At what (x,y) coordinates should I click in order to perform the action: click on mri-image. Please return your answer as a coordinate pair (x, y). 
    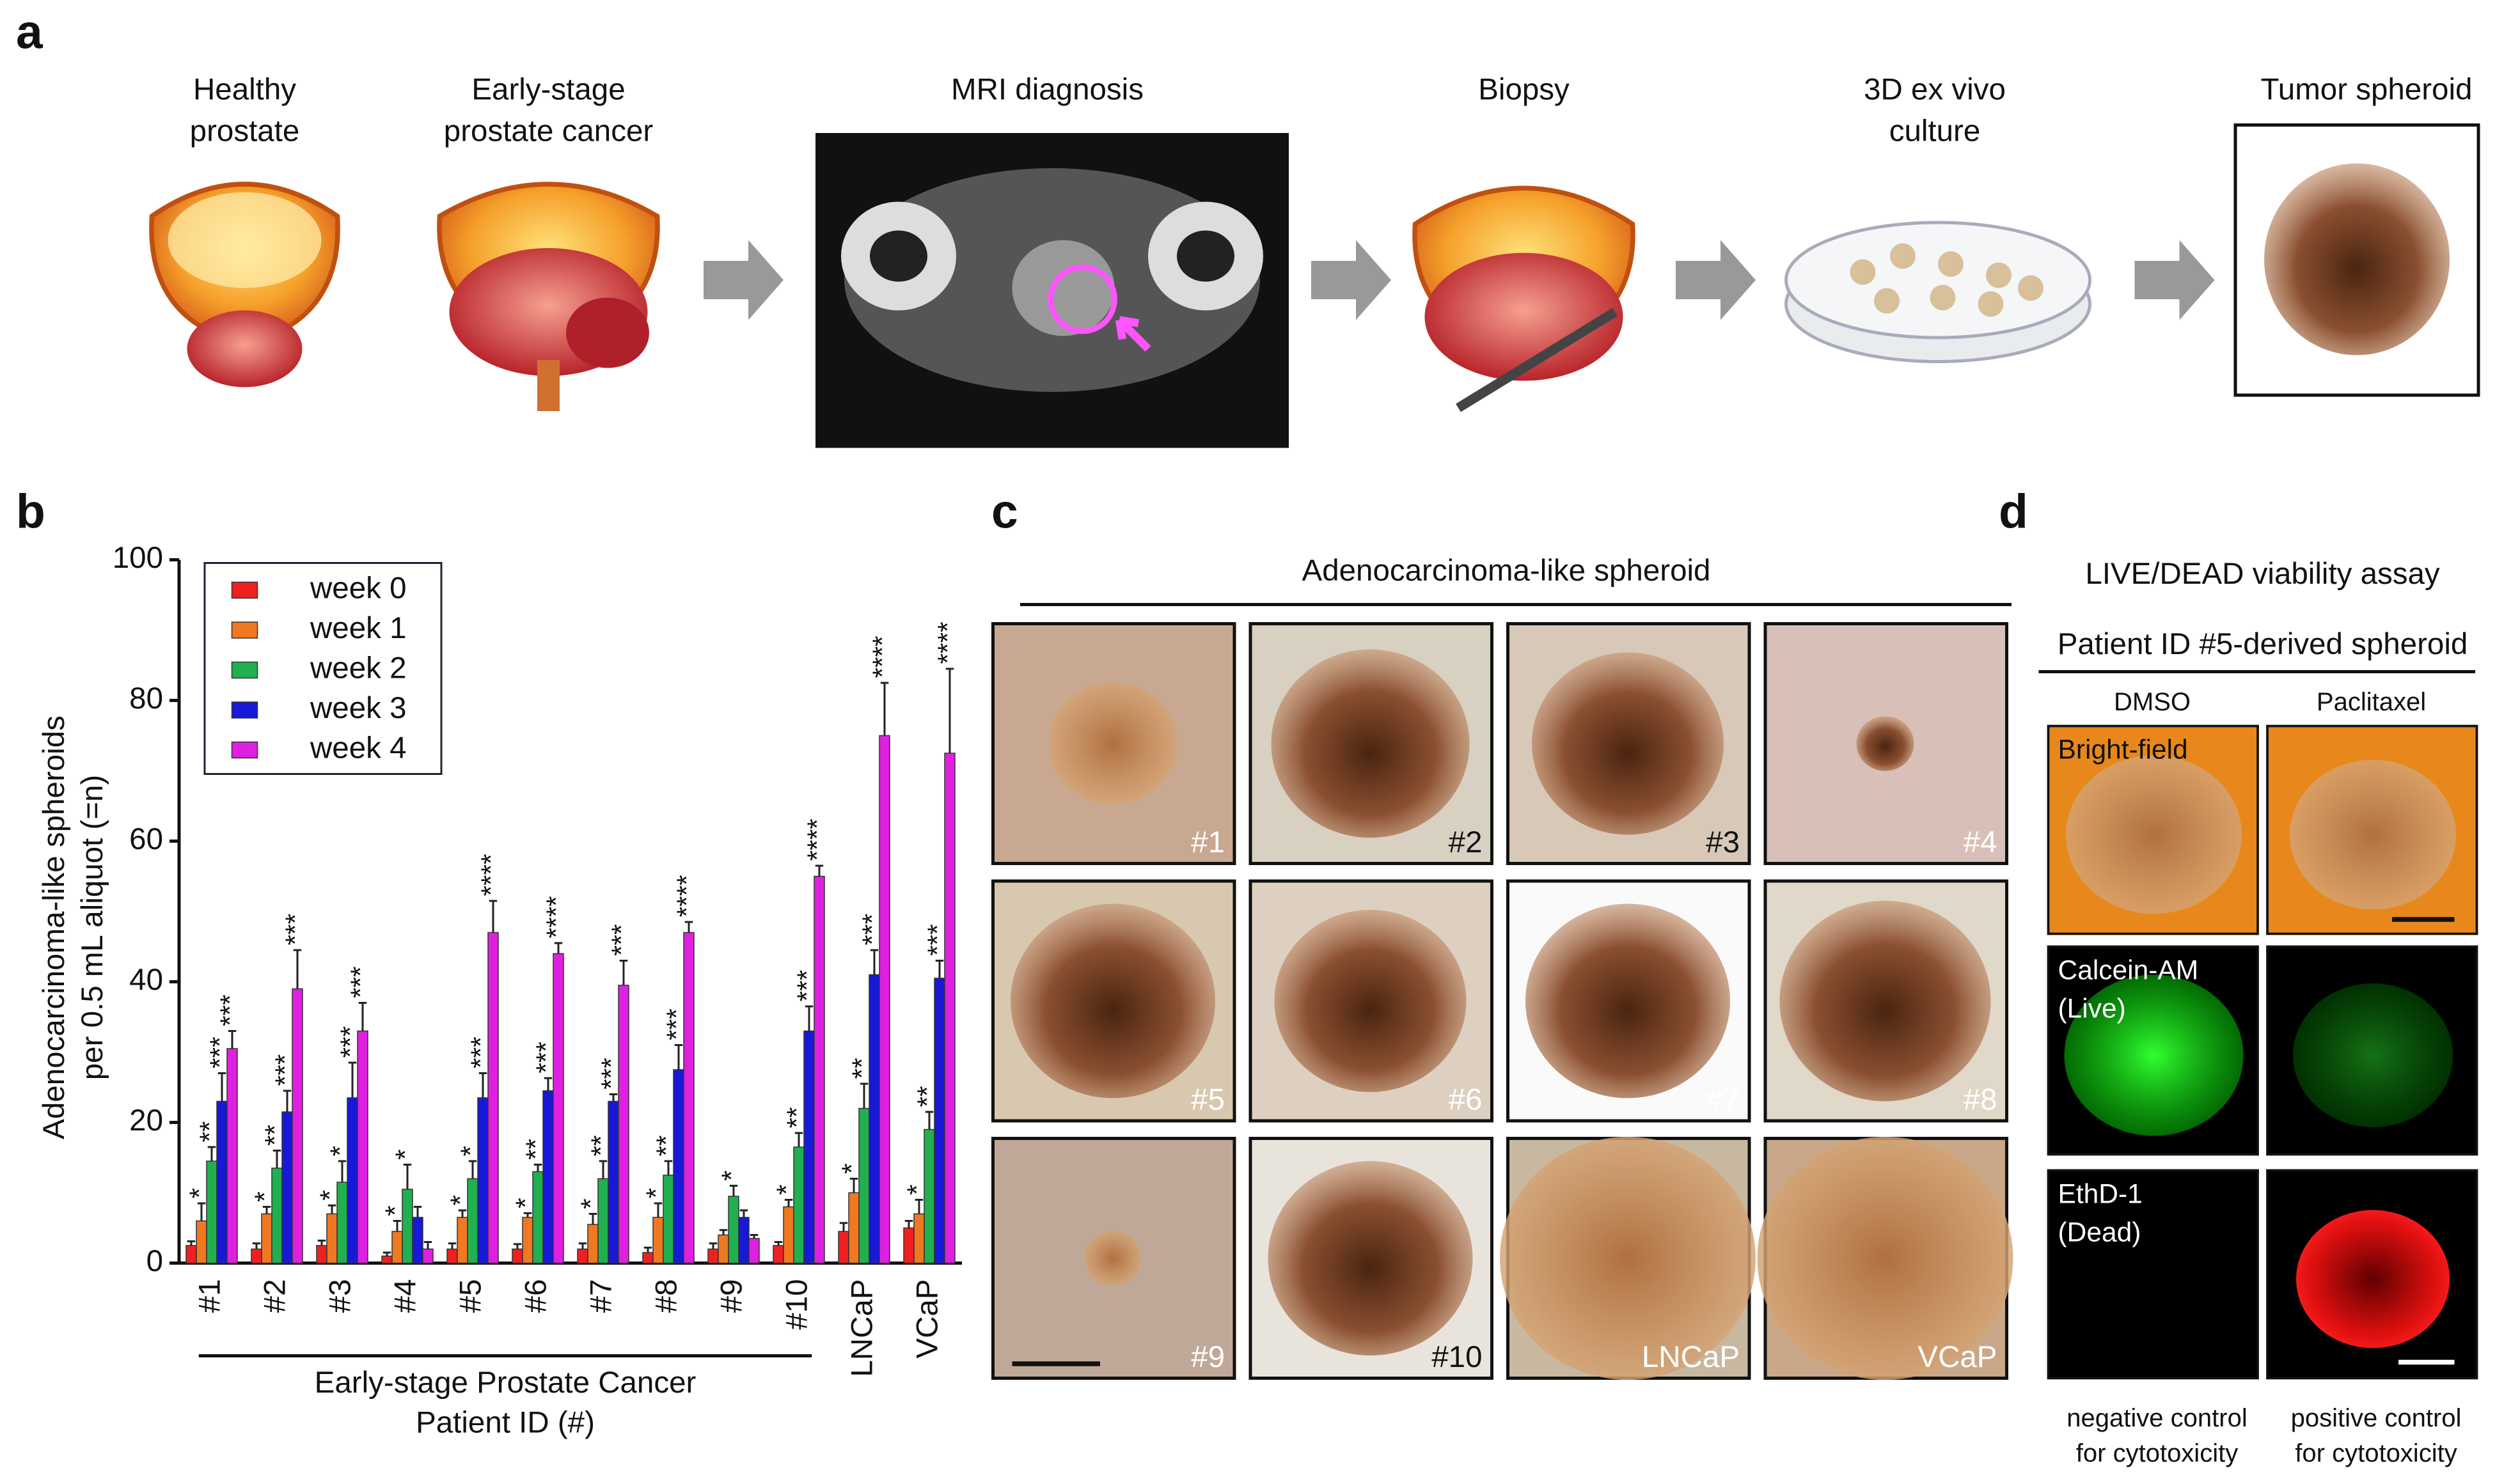
    Looking at the image, I should click on (1052, 290).